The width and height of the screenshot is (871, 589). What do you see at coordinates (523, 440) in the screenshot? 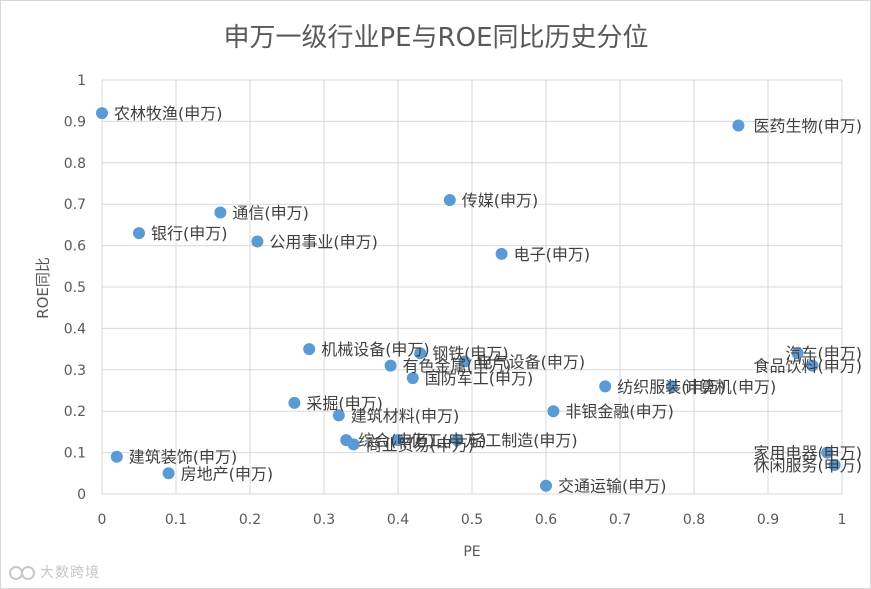
I see `data-label: 轻工制造(申万)` at bounding box center [523, 440].